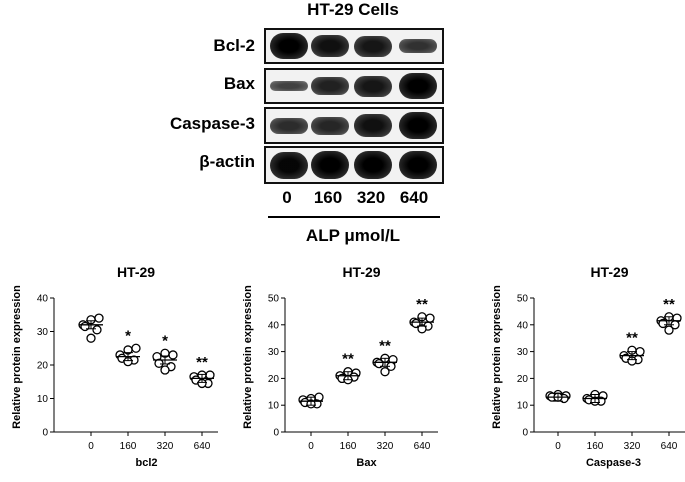 Image resolution: width=685 pixels, height=482 pixels. What do you see at coordinates (353, 9) in the screenshot?
I see `blot-title: HT-29 Cells` at bounding box center [353, 9].